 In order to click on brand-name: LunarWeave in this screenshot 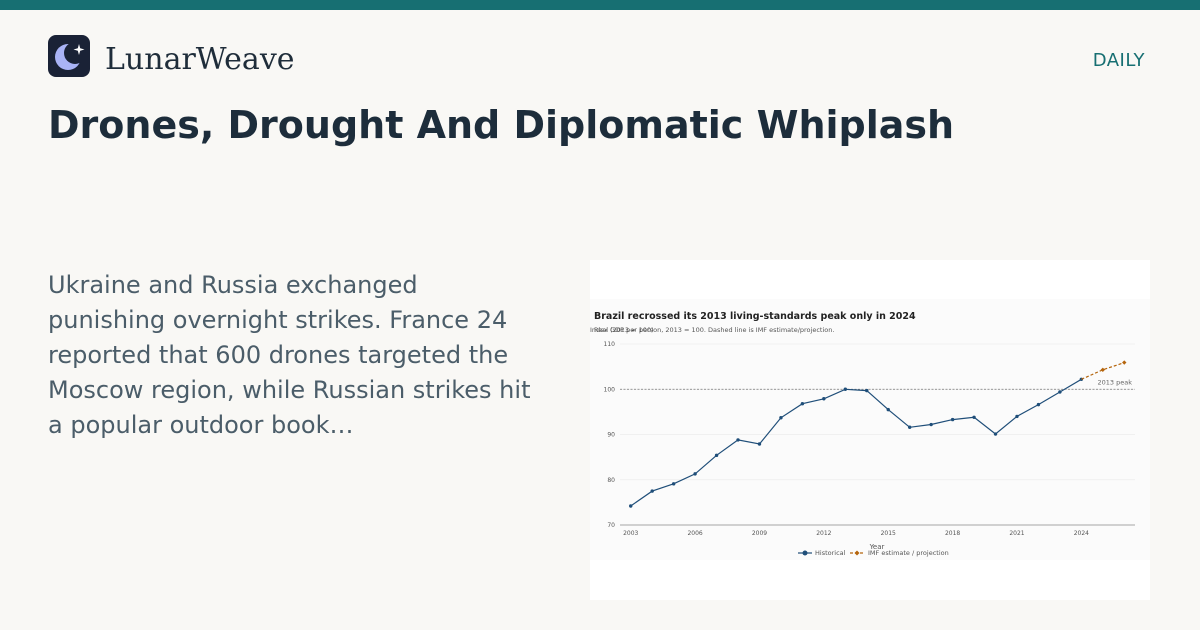, I will do `click(200, 59)`.